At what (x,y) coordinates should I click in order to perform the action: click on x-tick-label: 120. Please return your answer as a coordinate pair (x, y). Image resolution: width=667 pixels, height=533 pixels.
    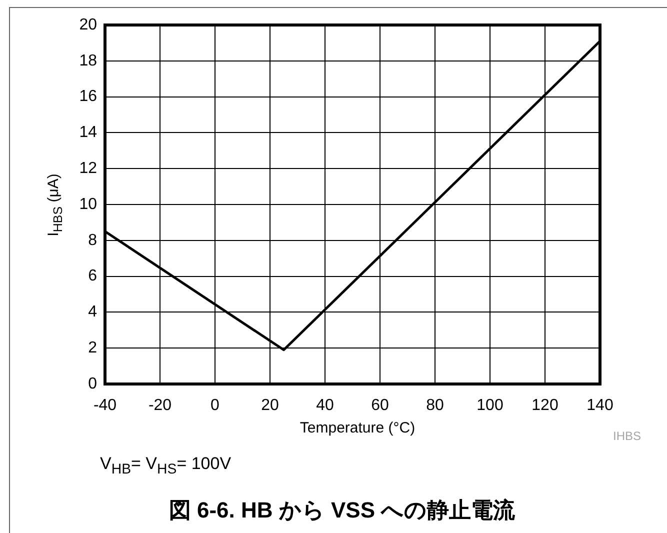
    Looking at the image, I should click on (545, 405).